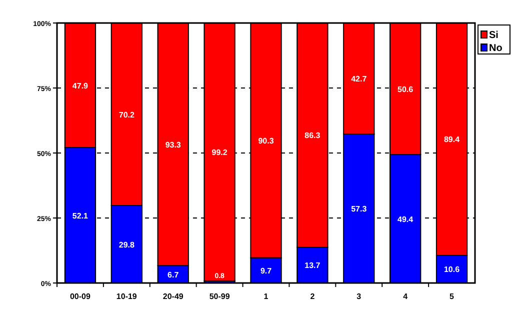 The height and width of the screenshot is (320, 530). I want to click on data-label: 47.9, so click(80, 85).